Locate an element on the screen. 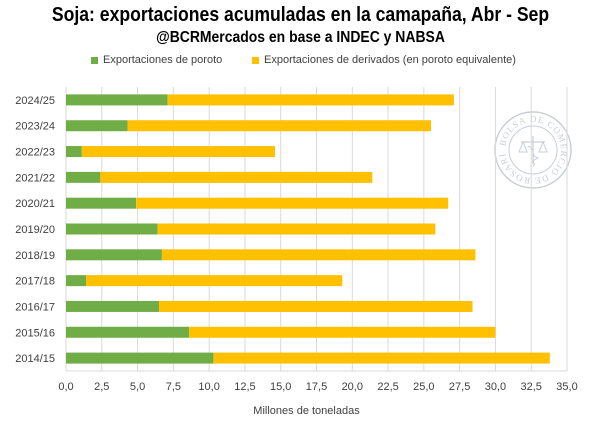 The height and width of the screenshot is (422, 601). x-tick-label: 27,5 is located at coordinates (459, 387).